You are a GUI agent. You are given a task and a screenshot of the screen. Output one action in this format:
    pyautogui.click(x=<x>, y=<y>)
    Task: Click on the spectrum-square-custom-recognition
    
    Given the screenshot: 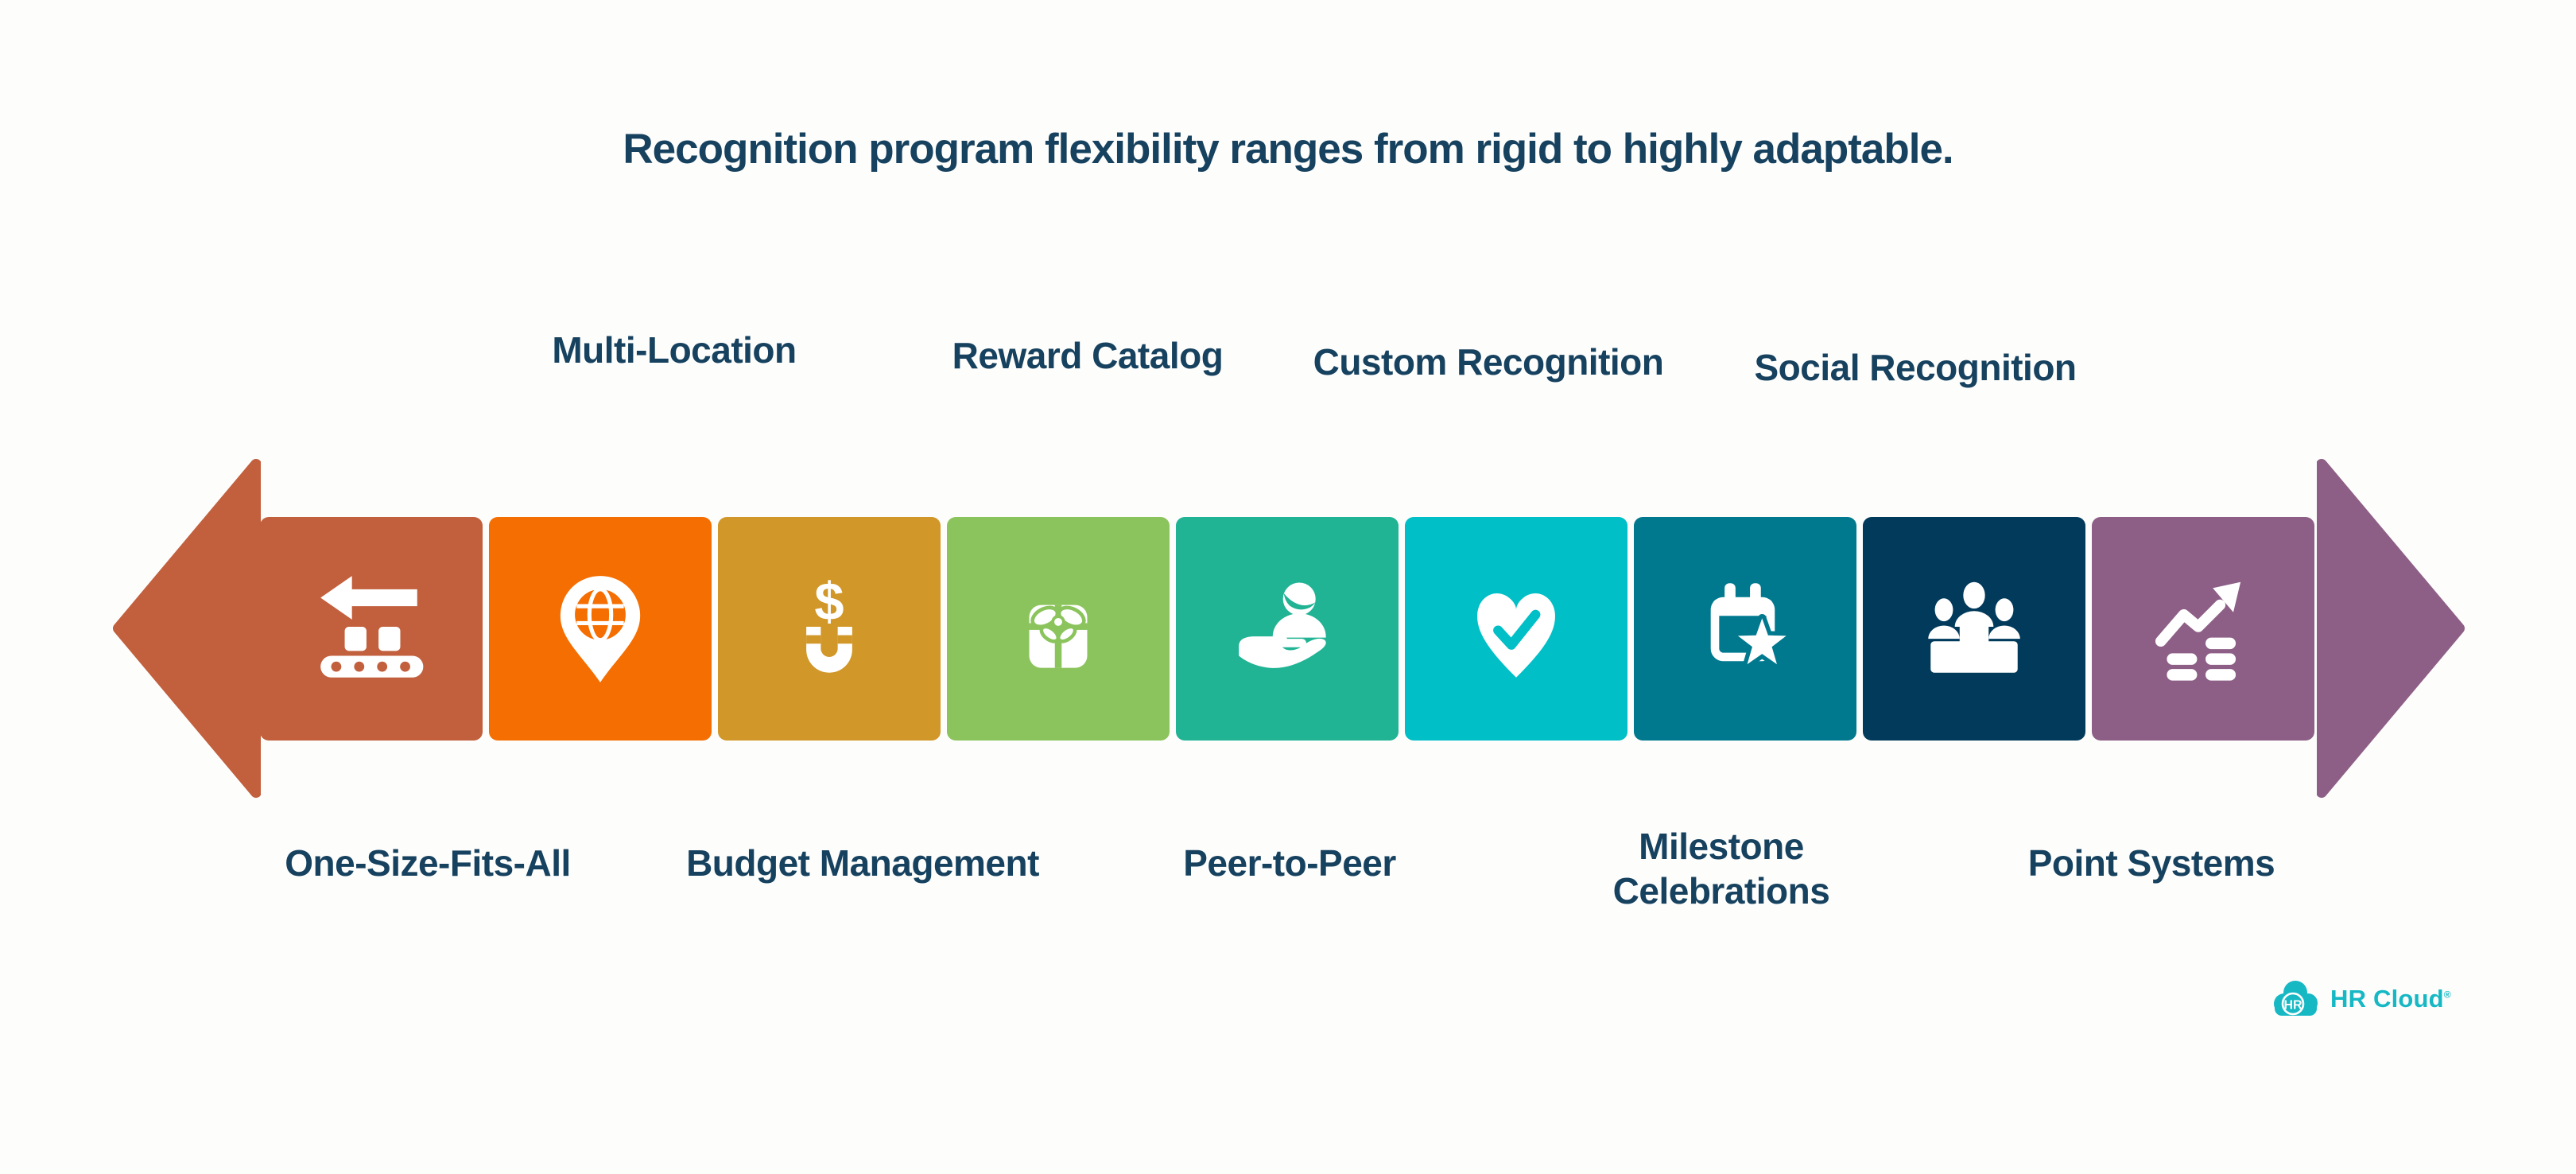 What is the action you would take?
    pyautogui.click(x=1516, y=629)
    